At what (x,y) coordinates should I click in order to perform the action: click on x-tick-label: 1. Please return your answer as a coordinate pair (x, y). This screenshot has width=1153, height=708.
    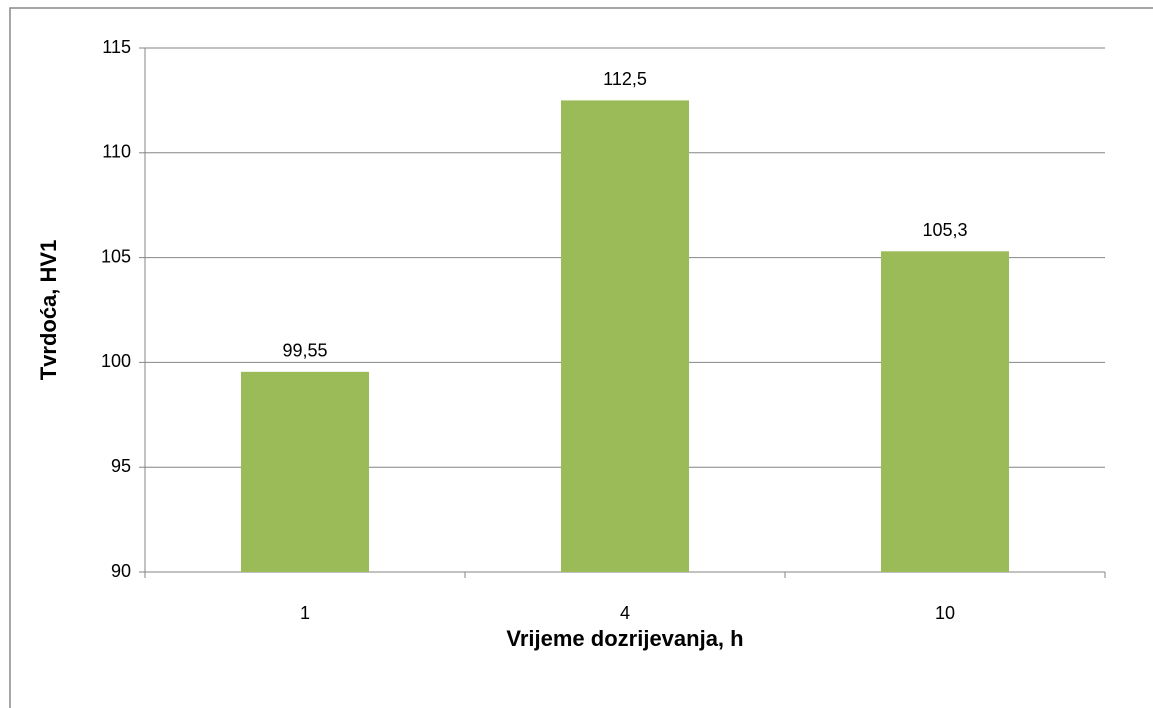
    Looking at the image, I should click on (305, 613).